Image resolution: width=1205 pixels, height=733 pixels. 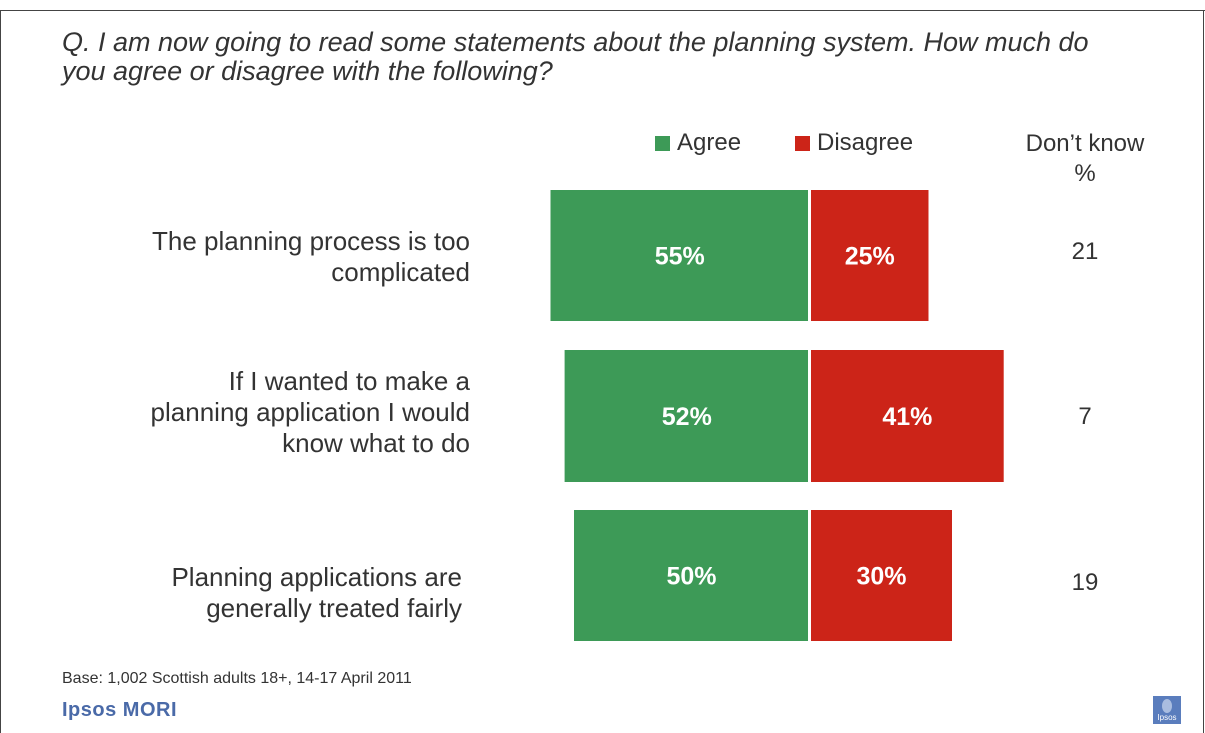 What do you see at coordinates (802, 143) in the screenshot?
I see `legend-disagree-swatch` at bounding box center [802, 143].